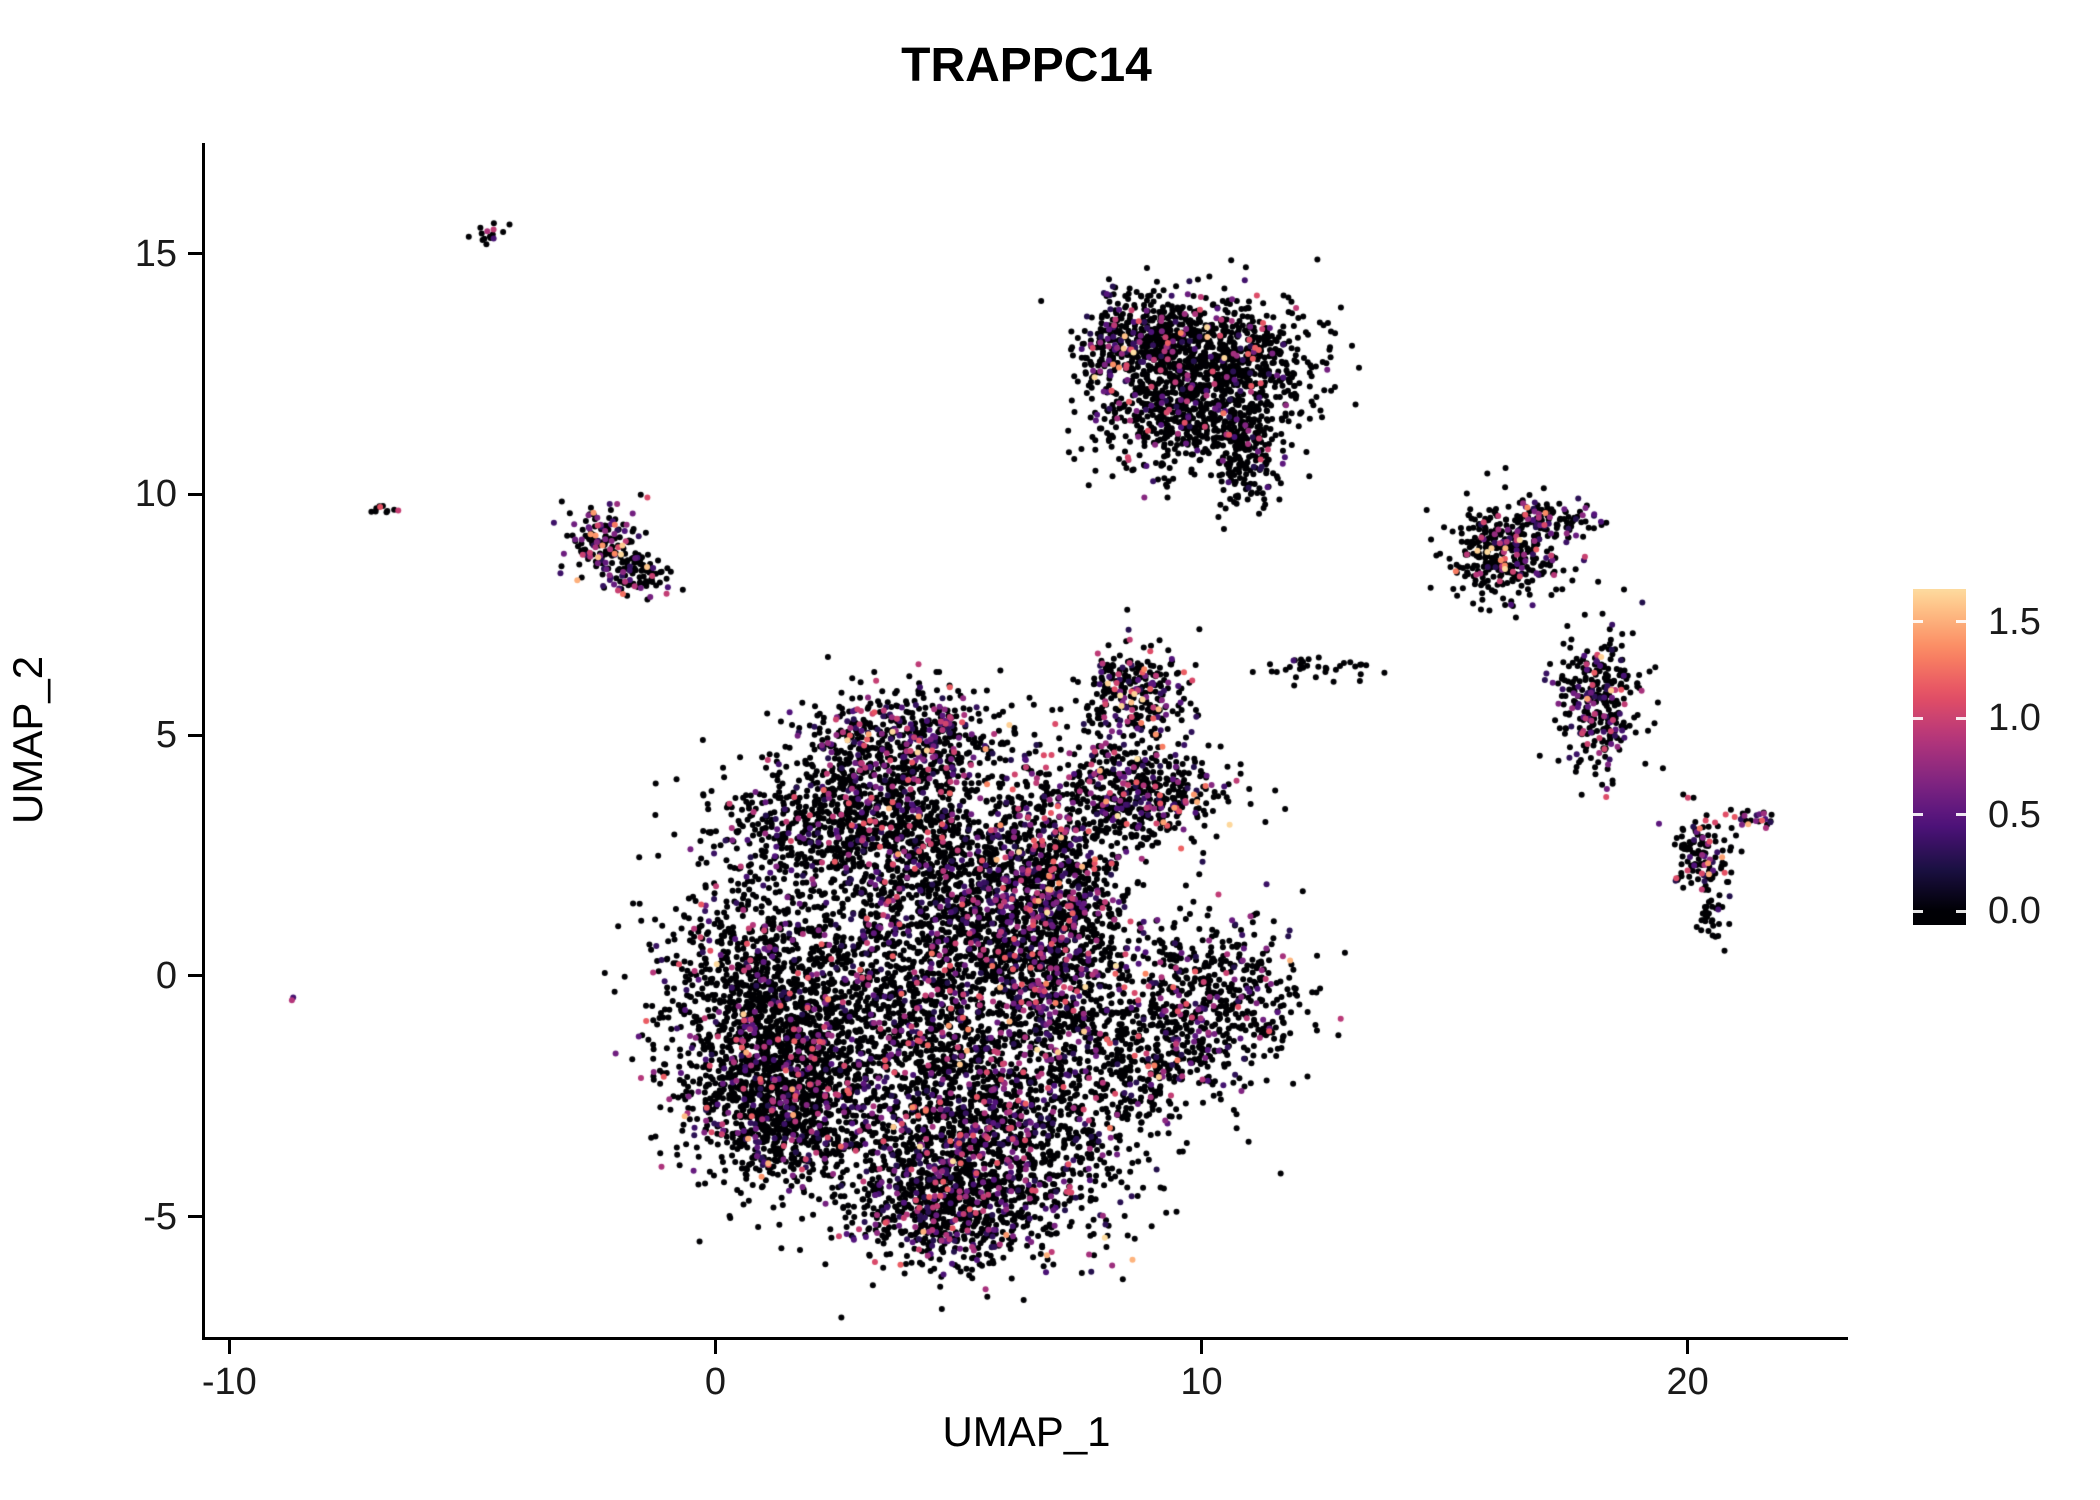 This screenshot has height=1500, width=2100. What do you see at coordinates (155, 494) in the screenshot?
I see `y-tick-label: 10` at bounding box center [155, 494].